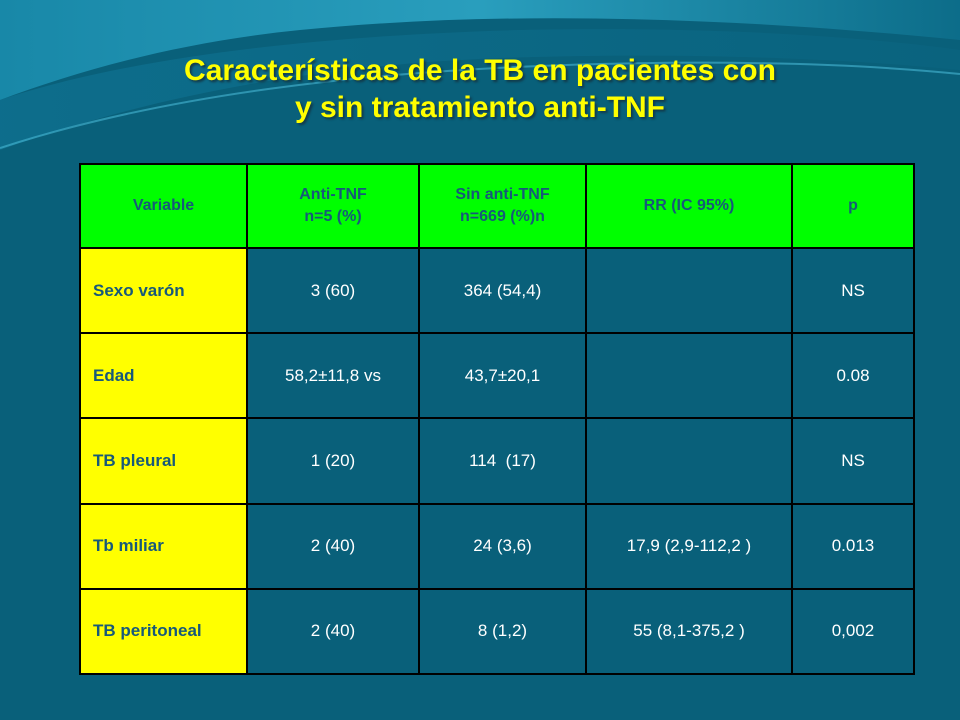 This screenshot has height=720, width=960. I want to click on cell-anti-tnf: 58,2±11,8 vs, so click(333, 376).